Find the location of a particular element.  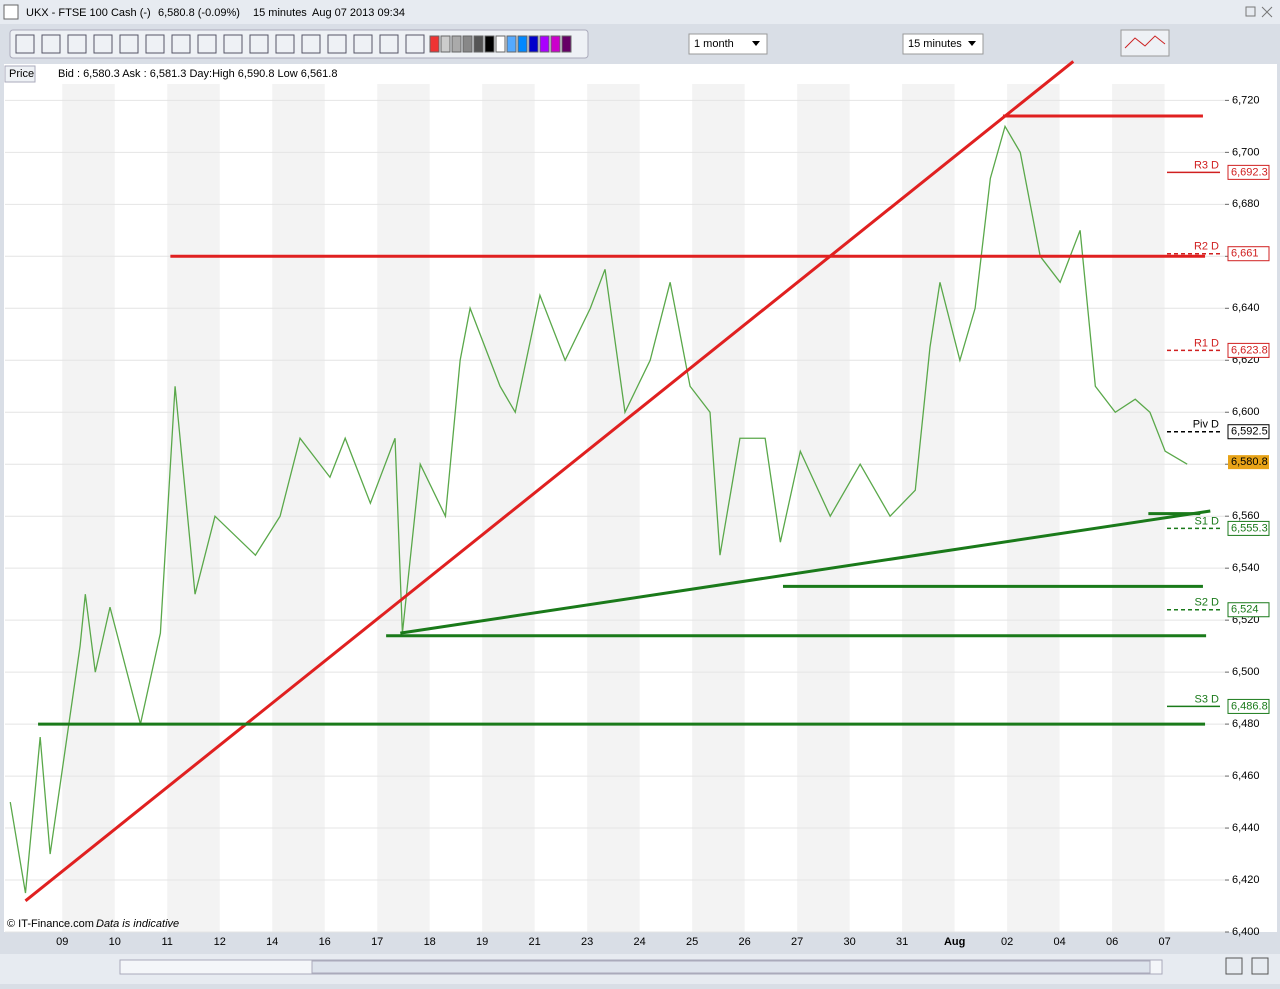

x-tick-label: 14 is located at coordinates (272, 942).